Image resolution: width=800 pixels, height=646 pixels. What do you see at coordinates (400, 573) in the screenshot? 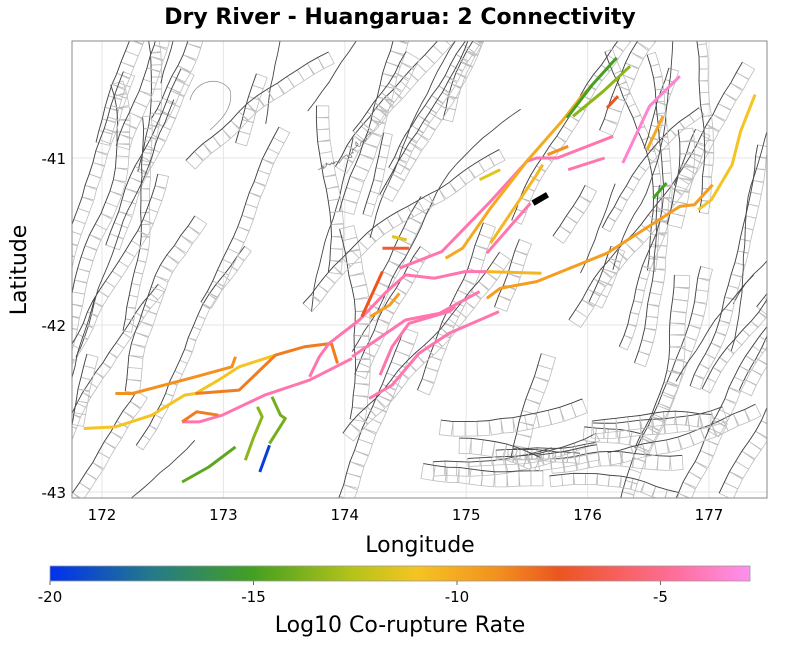
I see `colorbar` at bounding box center [400, 573].